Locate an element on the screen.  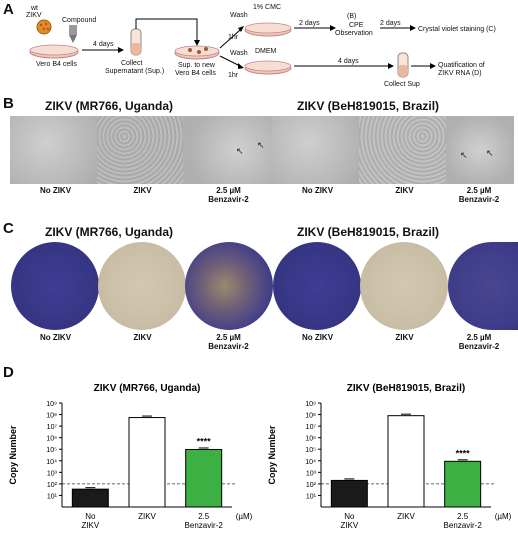
chart-title: ZIKV (MR766, Uganda) is located at coordinates (147, 388).